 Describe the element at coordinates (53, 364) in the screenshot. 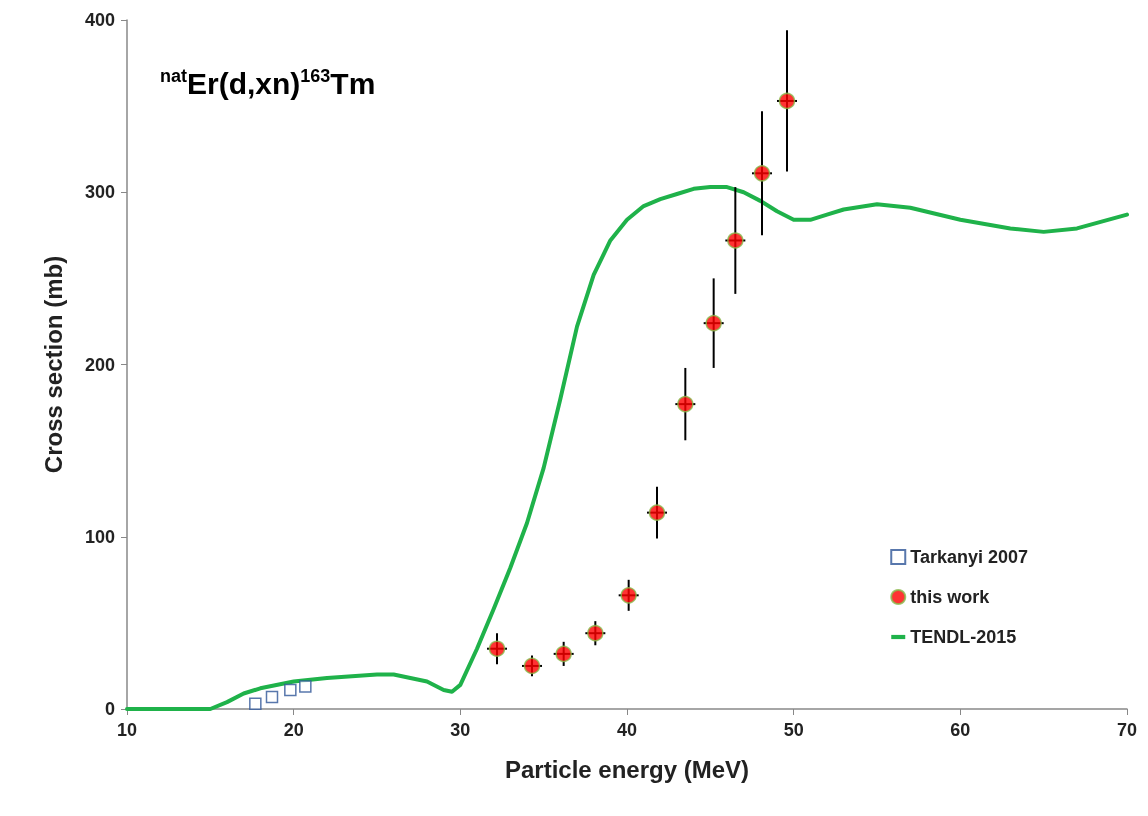

I see `y-axis-title: Cross section (mb)` at that location.